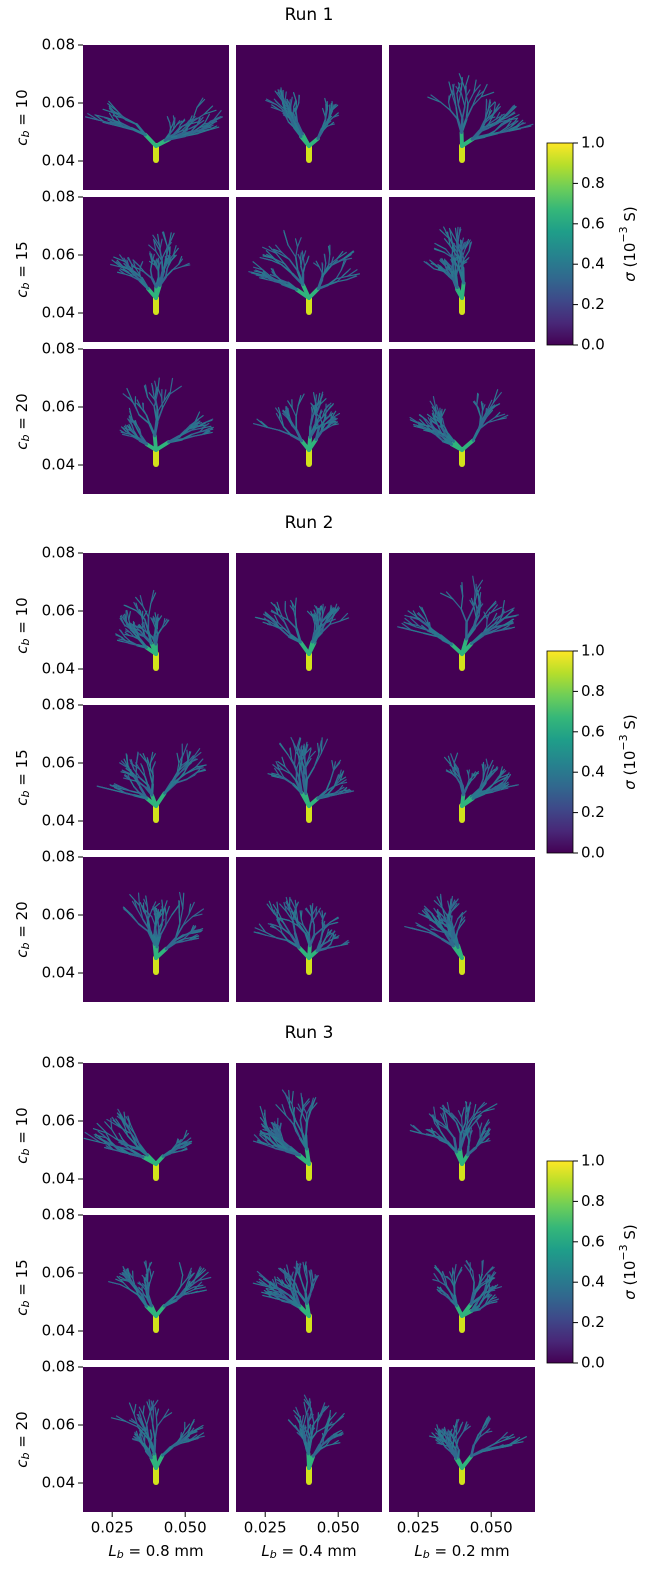  What do you see at coordinates (23, 1287) in the screenshot?
I see `row-label: cb = 15` at bounding box center [23, 1287].